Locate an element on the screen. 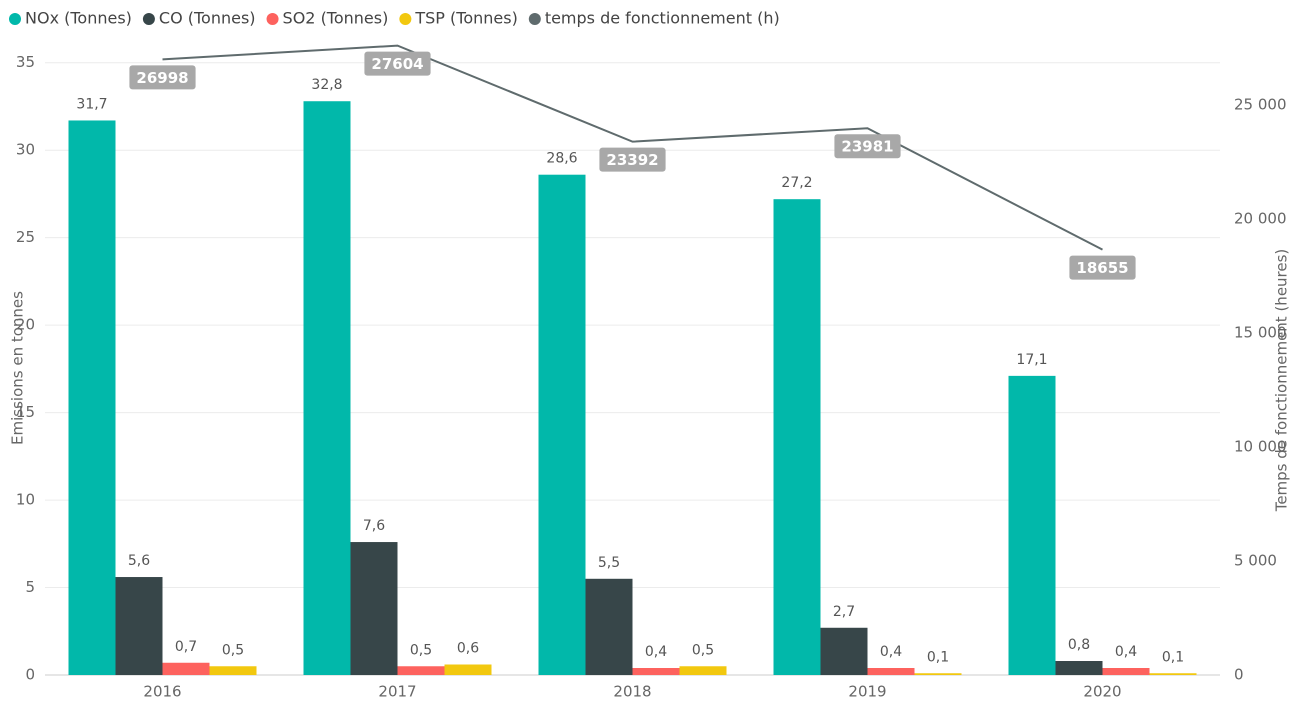  y-tick-label: 0 is located at coordinates (30, 675).